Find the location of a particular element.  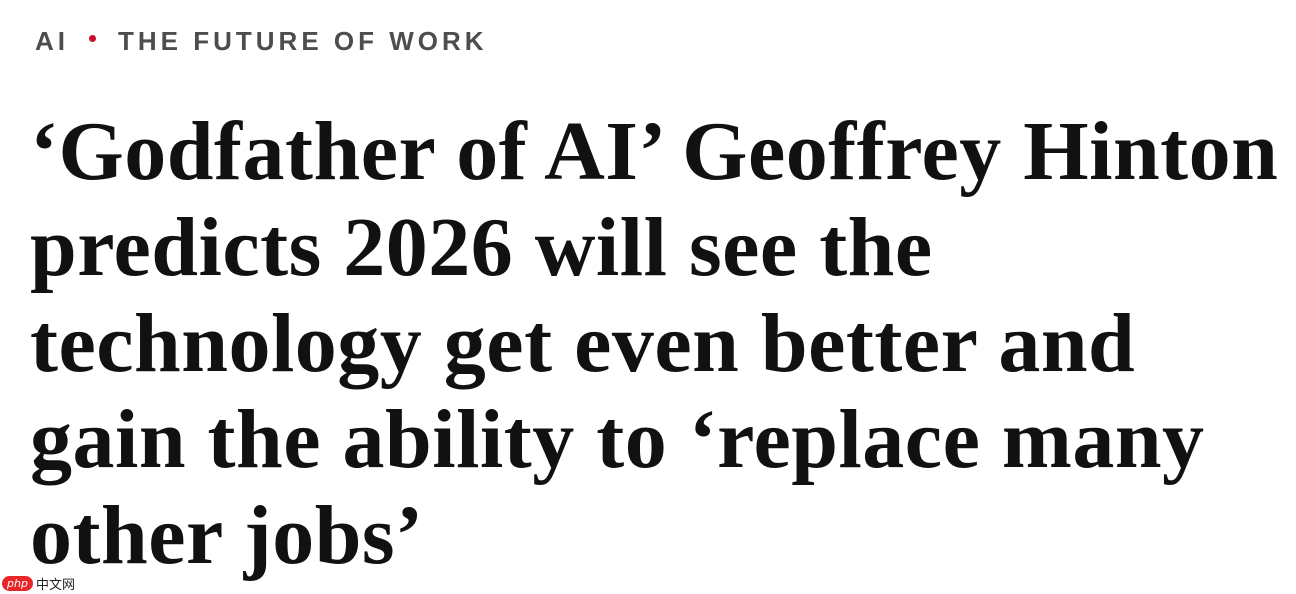

separator-dot is located at coordinates (92, 38).